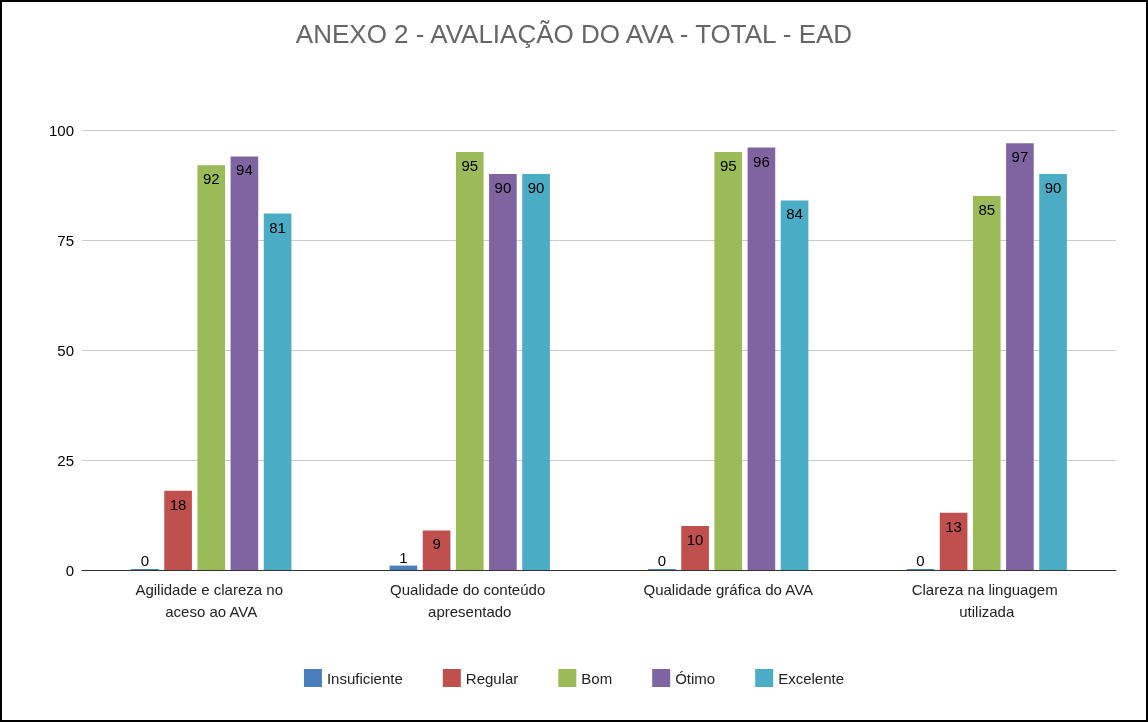 The height and width of the screenshot is (722, 1148). I want to click on data-label: 10, so click(695, 539).